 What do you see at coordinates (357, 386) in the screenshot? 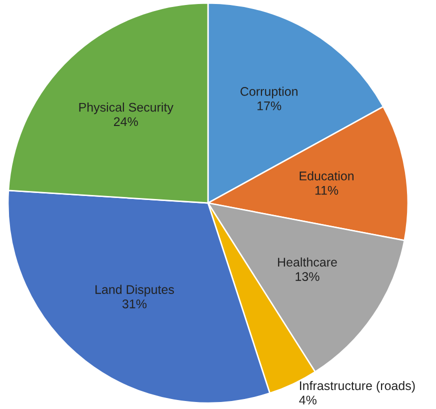
I see `slice-label: Infrastructure (roads)` at bounding box center [357, 386].